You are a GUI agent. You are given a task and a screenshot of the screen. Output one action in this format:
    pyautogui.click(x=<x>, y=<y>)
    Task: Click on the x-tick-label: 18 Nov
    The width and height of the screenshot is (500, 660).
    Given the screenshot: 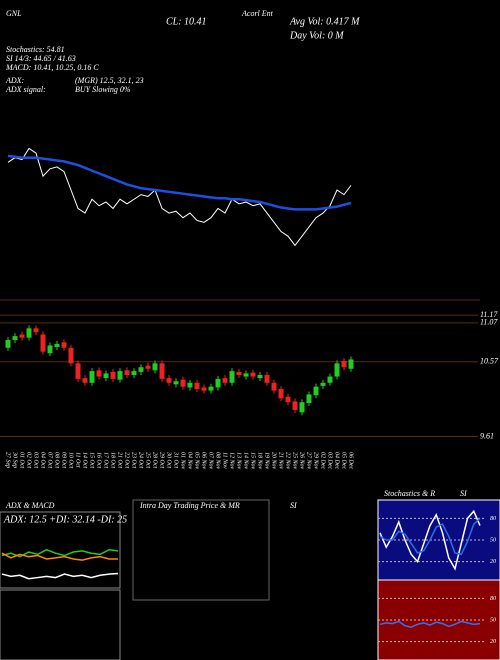 What is the action you would take?
    pyautogui.click(x=260, y=461)
    